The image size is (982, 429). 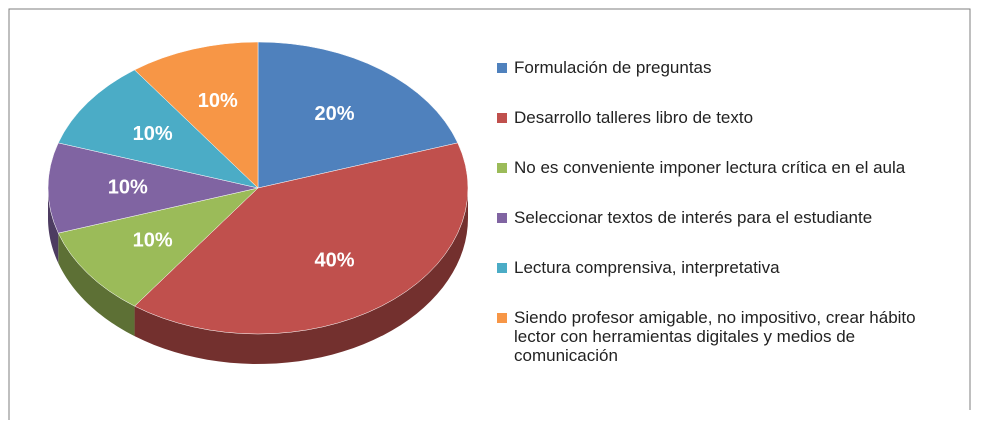 I want to click on legend-label: Formulación de preguntas, so click(x=613, y=67).